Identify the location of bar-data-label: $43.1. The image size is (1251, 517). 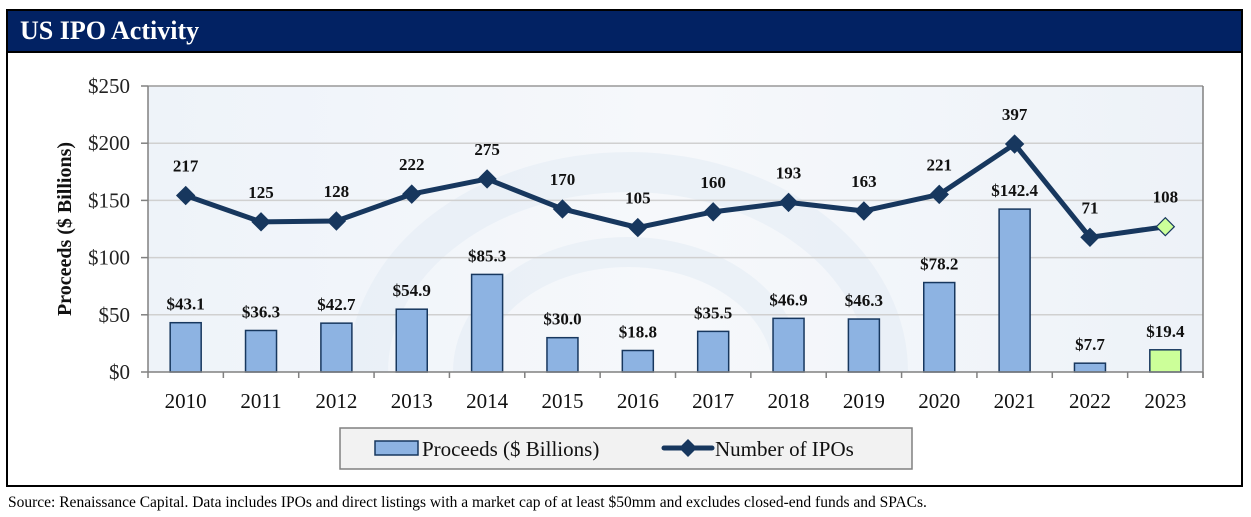
(186, 304).